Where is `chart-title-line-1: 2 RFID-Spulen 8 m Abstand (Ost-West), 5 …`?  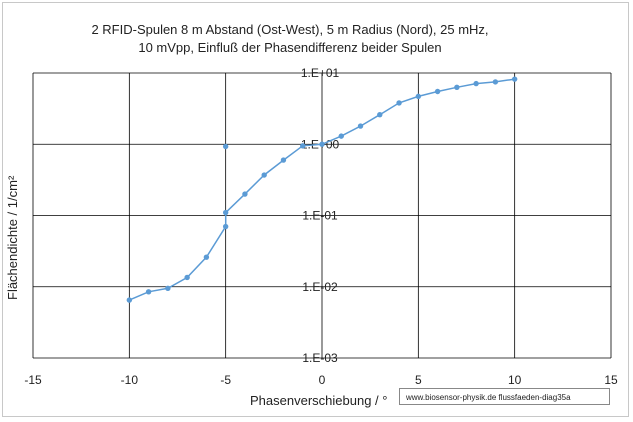 chart-title-line-1: 2 RFID-Spulen 8 m Abstand (Ost-West), 5 … is located at coordinates (290, 29).